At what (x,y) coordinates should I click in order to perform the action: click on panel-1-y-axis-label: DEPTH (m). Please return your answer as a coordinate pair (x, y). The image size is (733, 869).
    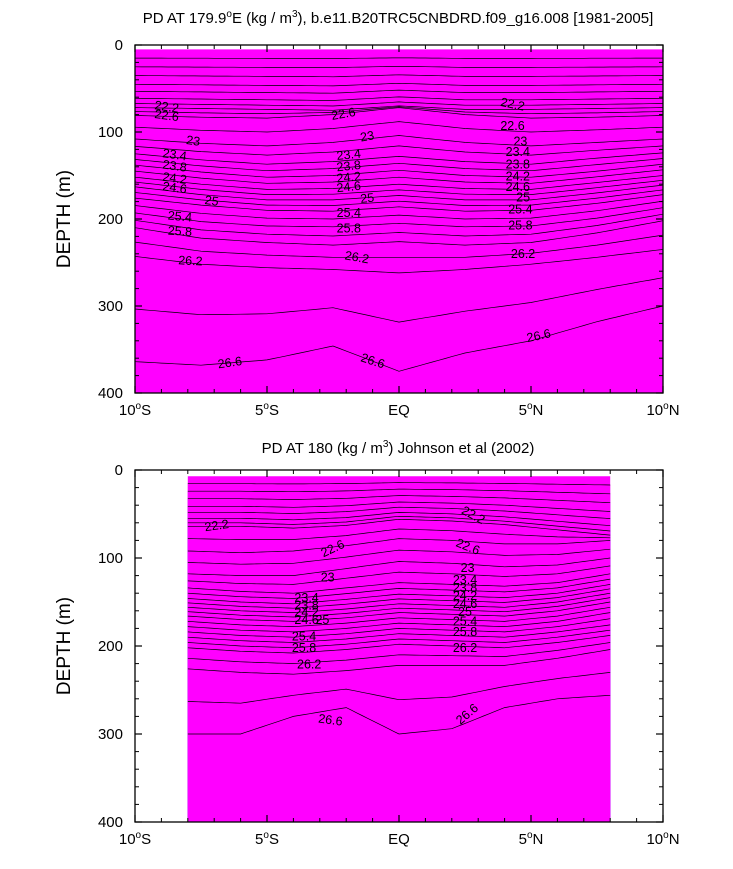
    Looking at the image, I should click on (64, 219).